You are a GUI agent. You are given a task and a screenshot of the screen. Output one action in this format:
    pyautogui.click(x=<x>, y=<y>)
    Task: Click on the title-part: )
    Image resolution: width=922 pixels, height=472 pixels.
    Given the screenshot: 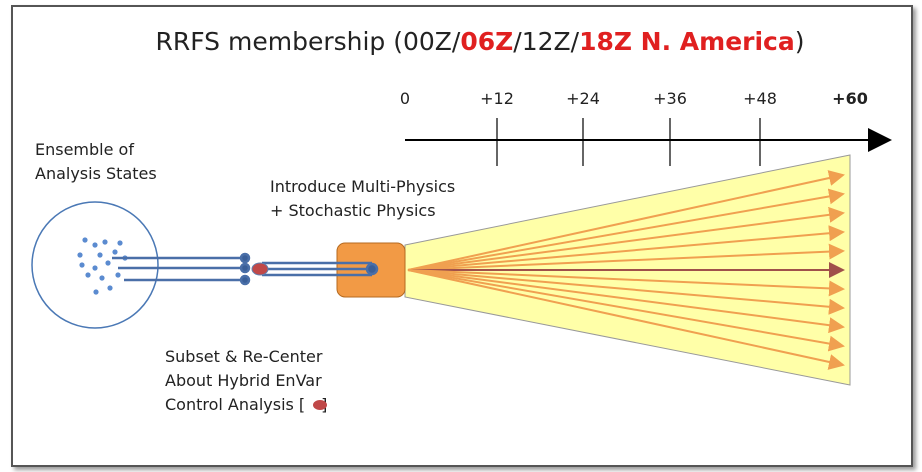 What is the action you would take?
    pyautogui.click(x=800, y=41)
    